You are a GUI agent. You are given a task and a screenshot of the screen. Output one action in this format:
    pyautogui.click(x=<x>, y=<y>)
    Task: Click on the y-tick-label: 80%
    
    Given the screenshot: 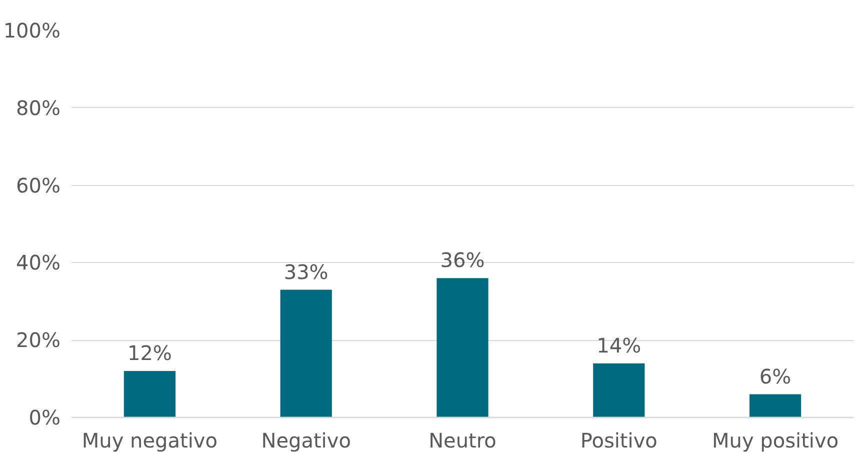 What is the action you would take?
    pyautogui.click(x=38, y=108)
    